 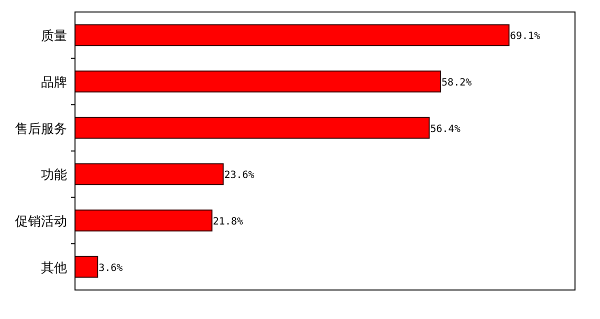 I want to click on data-label: 58.2%, so click(x=457, y=83).